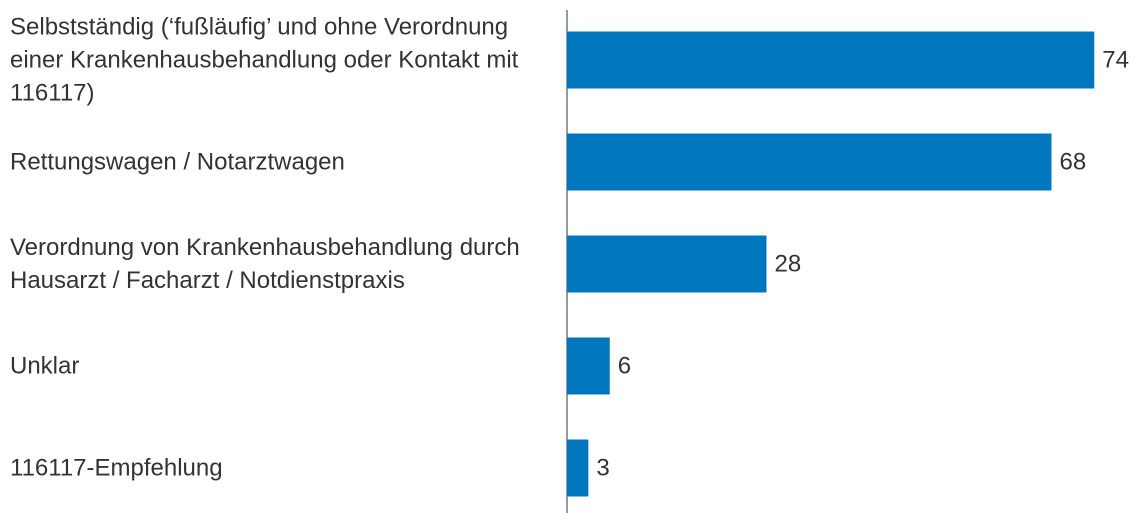  I want to click on value-label: 74, so click(1115, 59).